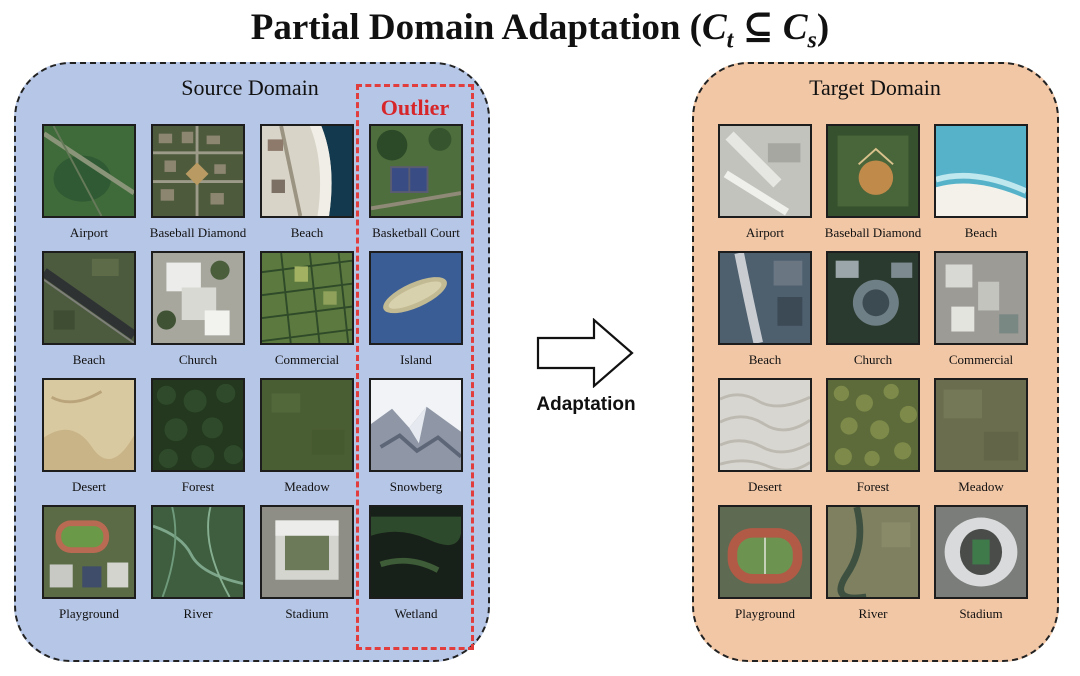  I want to click on image-caption: Snowberg, so click(416, 486).